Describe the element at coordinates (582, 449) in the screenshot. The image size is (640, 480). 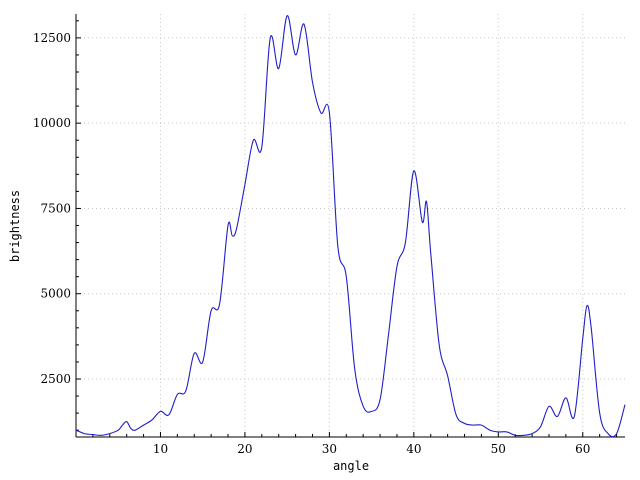
I see `x-tick-label: 60` at that location.